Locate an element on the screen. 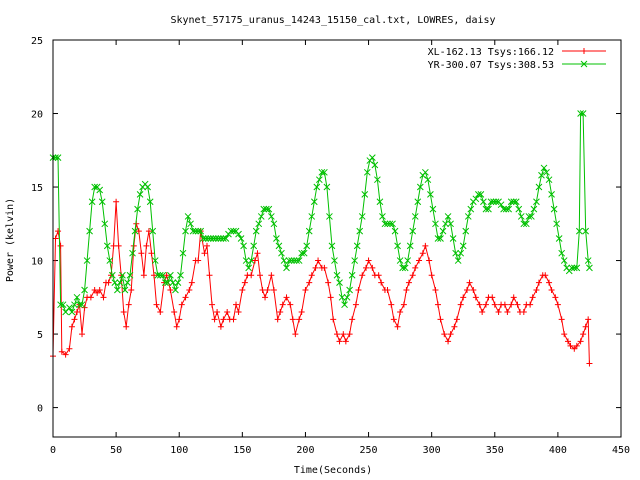  y-tick-label: 0 is located at coordinates (40, 409).